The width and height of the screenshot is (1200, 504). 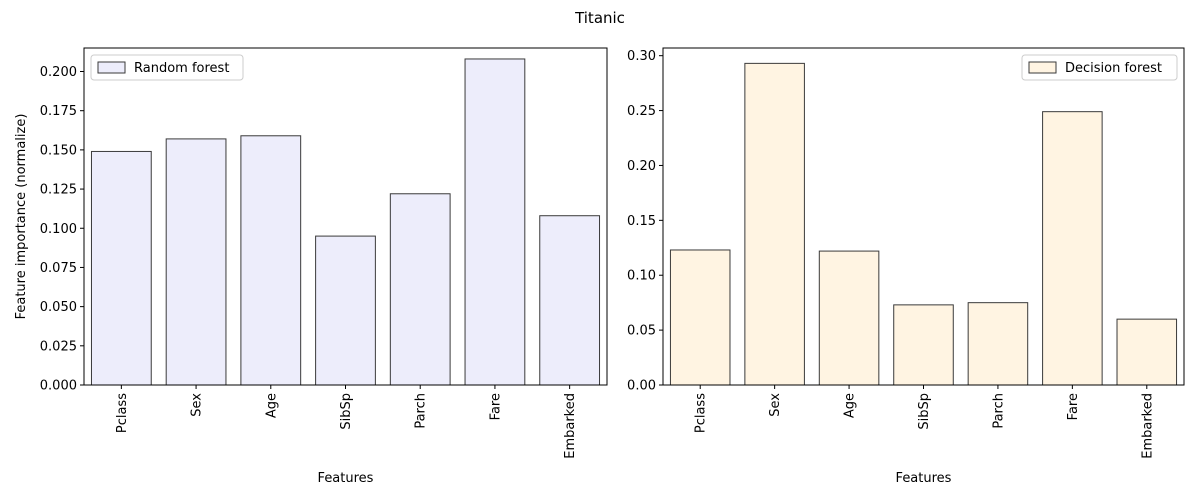 I want to click on random-forest-xtick-label: Fare, so click(x=495, y=406).